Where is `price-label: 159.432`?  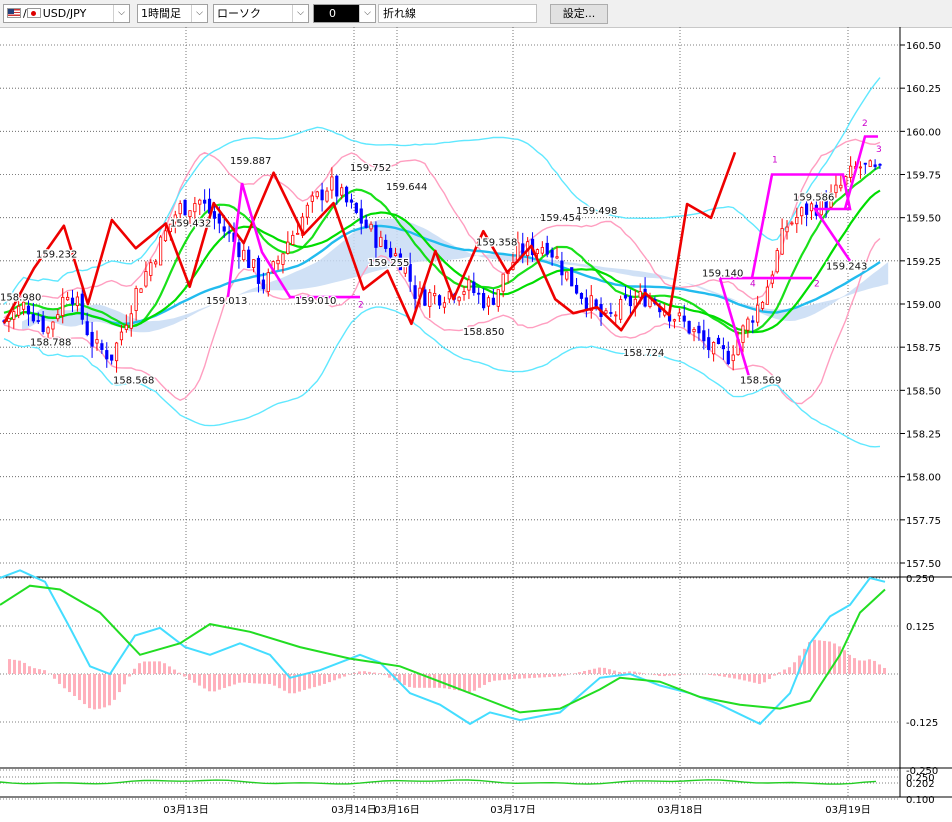
price-label: 159.432 is located at coordinates (190, 223).